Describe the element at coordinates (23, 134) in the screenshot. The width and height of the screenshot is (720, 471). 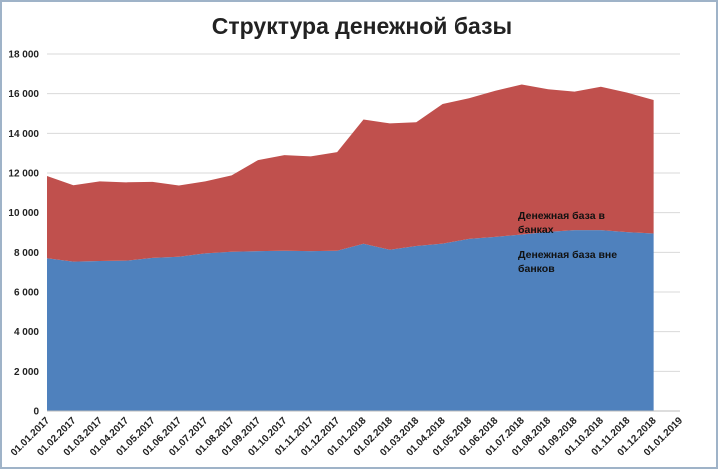
I see `y-tick-label: 14 000` at that location.